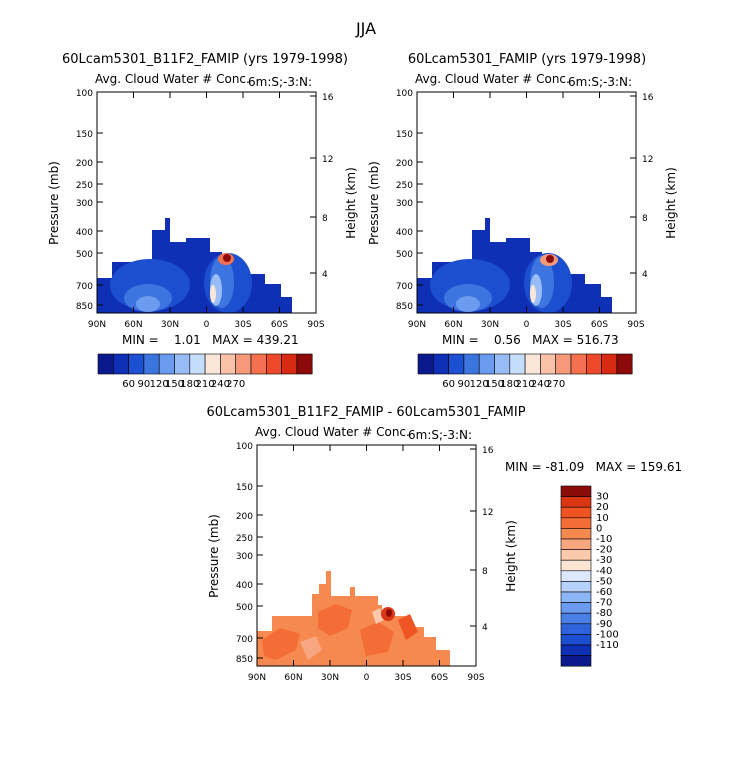 This screenshot has height=764, width=733. Describe the element at coordinates (210, 340) in the screenshot. I see `panel-1-stats: MIN = 1.01 MAX = 439.21` at that location.